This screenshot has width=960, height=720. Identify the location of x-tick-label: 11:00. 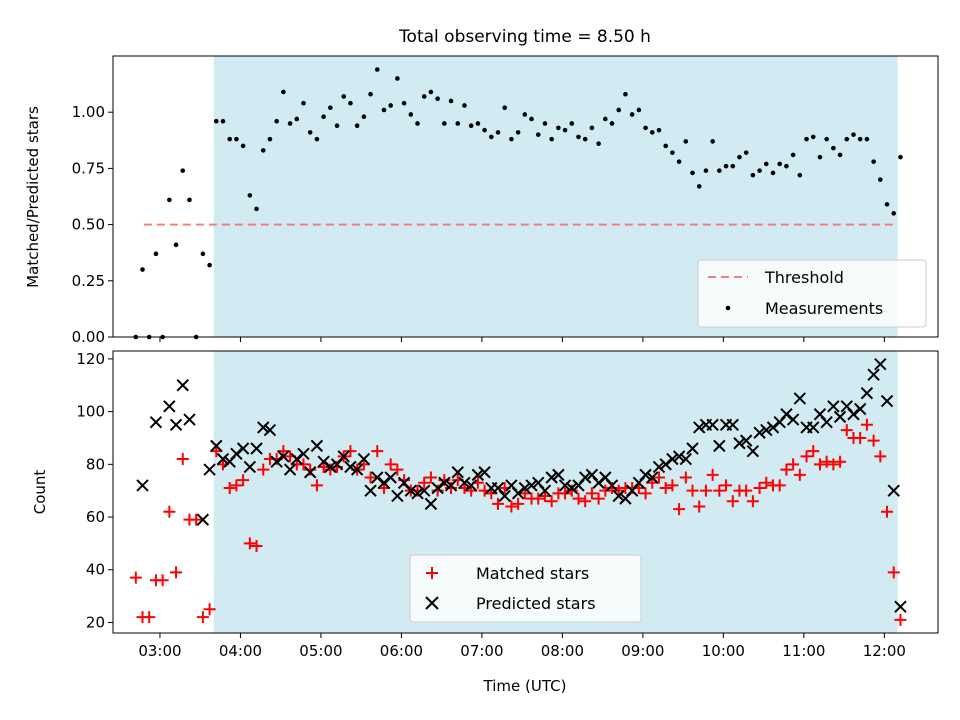
(803, 651).